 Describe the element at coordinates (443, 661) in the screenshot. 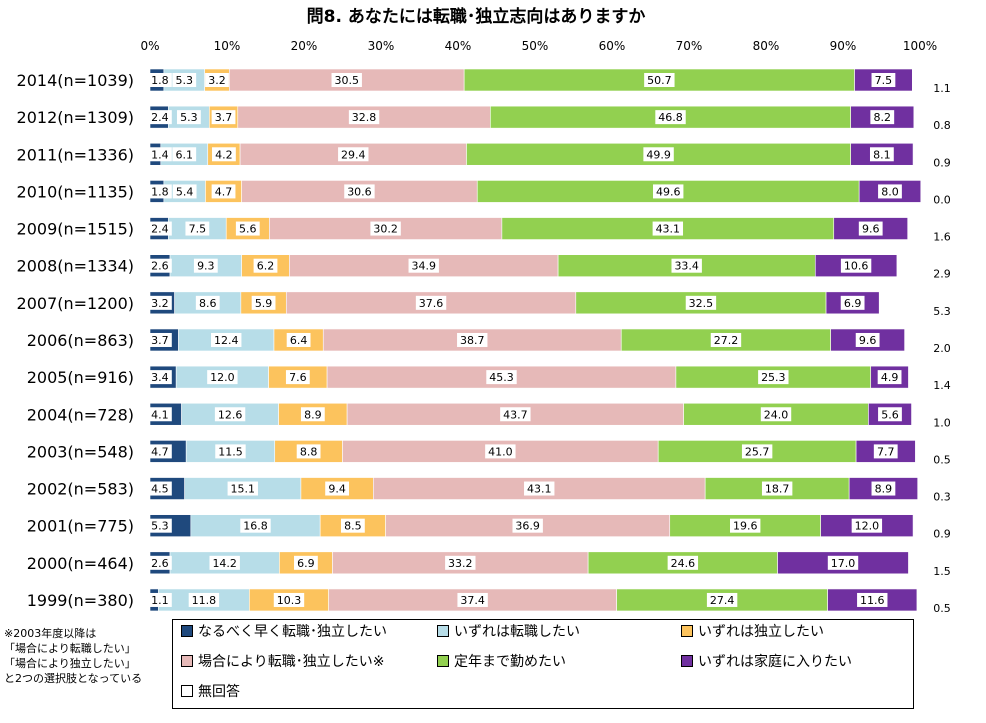

I see `legend-swatch-until-retirement` at that location.